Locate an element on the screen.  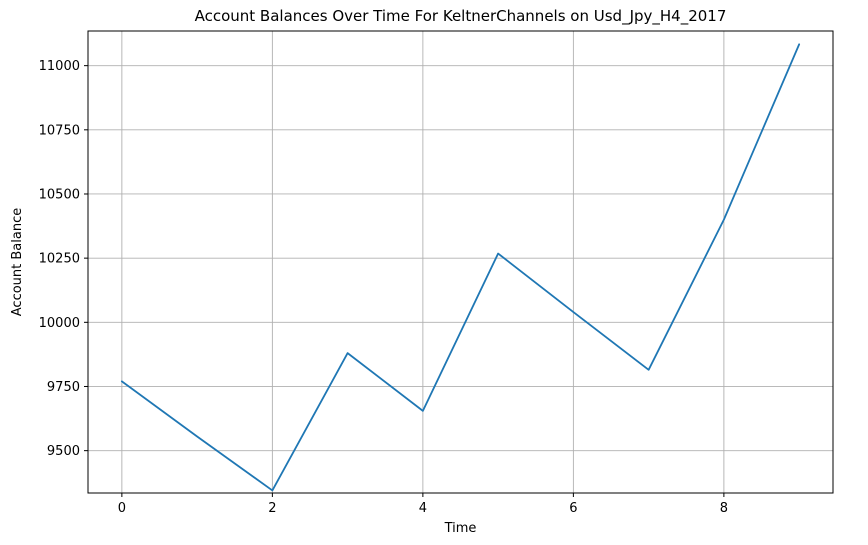
y-tick-label: 9500 is located at coordinates (63, 451).